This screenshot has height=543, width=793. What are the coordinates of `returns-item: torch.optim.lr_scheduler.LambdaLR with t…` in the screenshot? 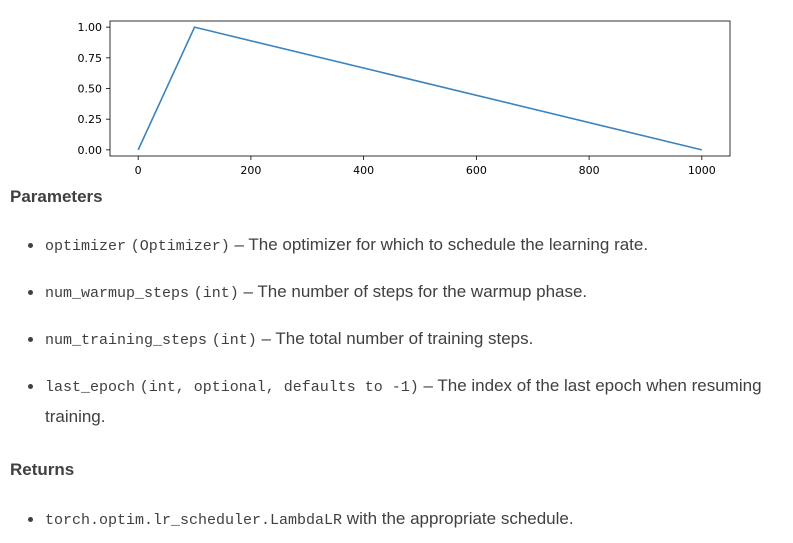 It's located at (409, 519).